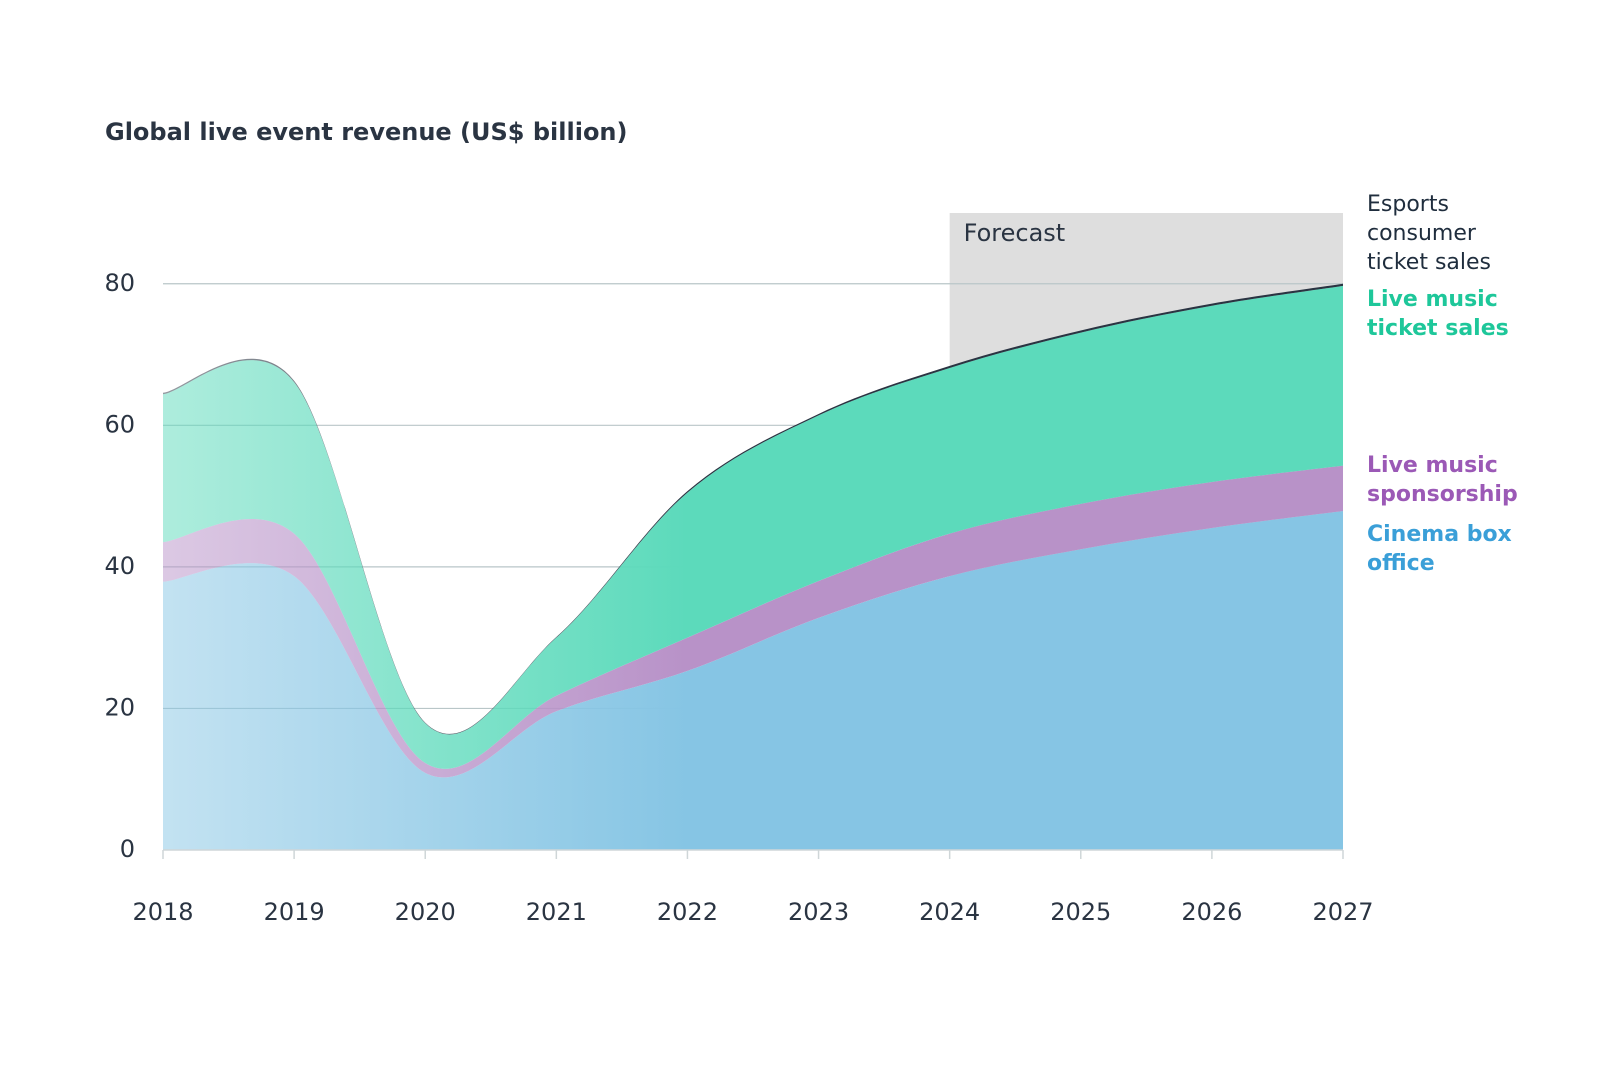  What do you see at coordinates (949, 912) in the screenshot?
I see `x-tick-label: 2024` at bounding box center [949, 912].